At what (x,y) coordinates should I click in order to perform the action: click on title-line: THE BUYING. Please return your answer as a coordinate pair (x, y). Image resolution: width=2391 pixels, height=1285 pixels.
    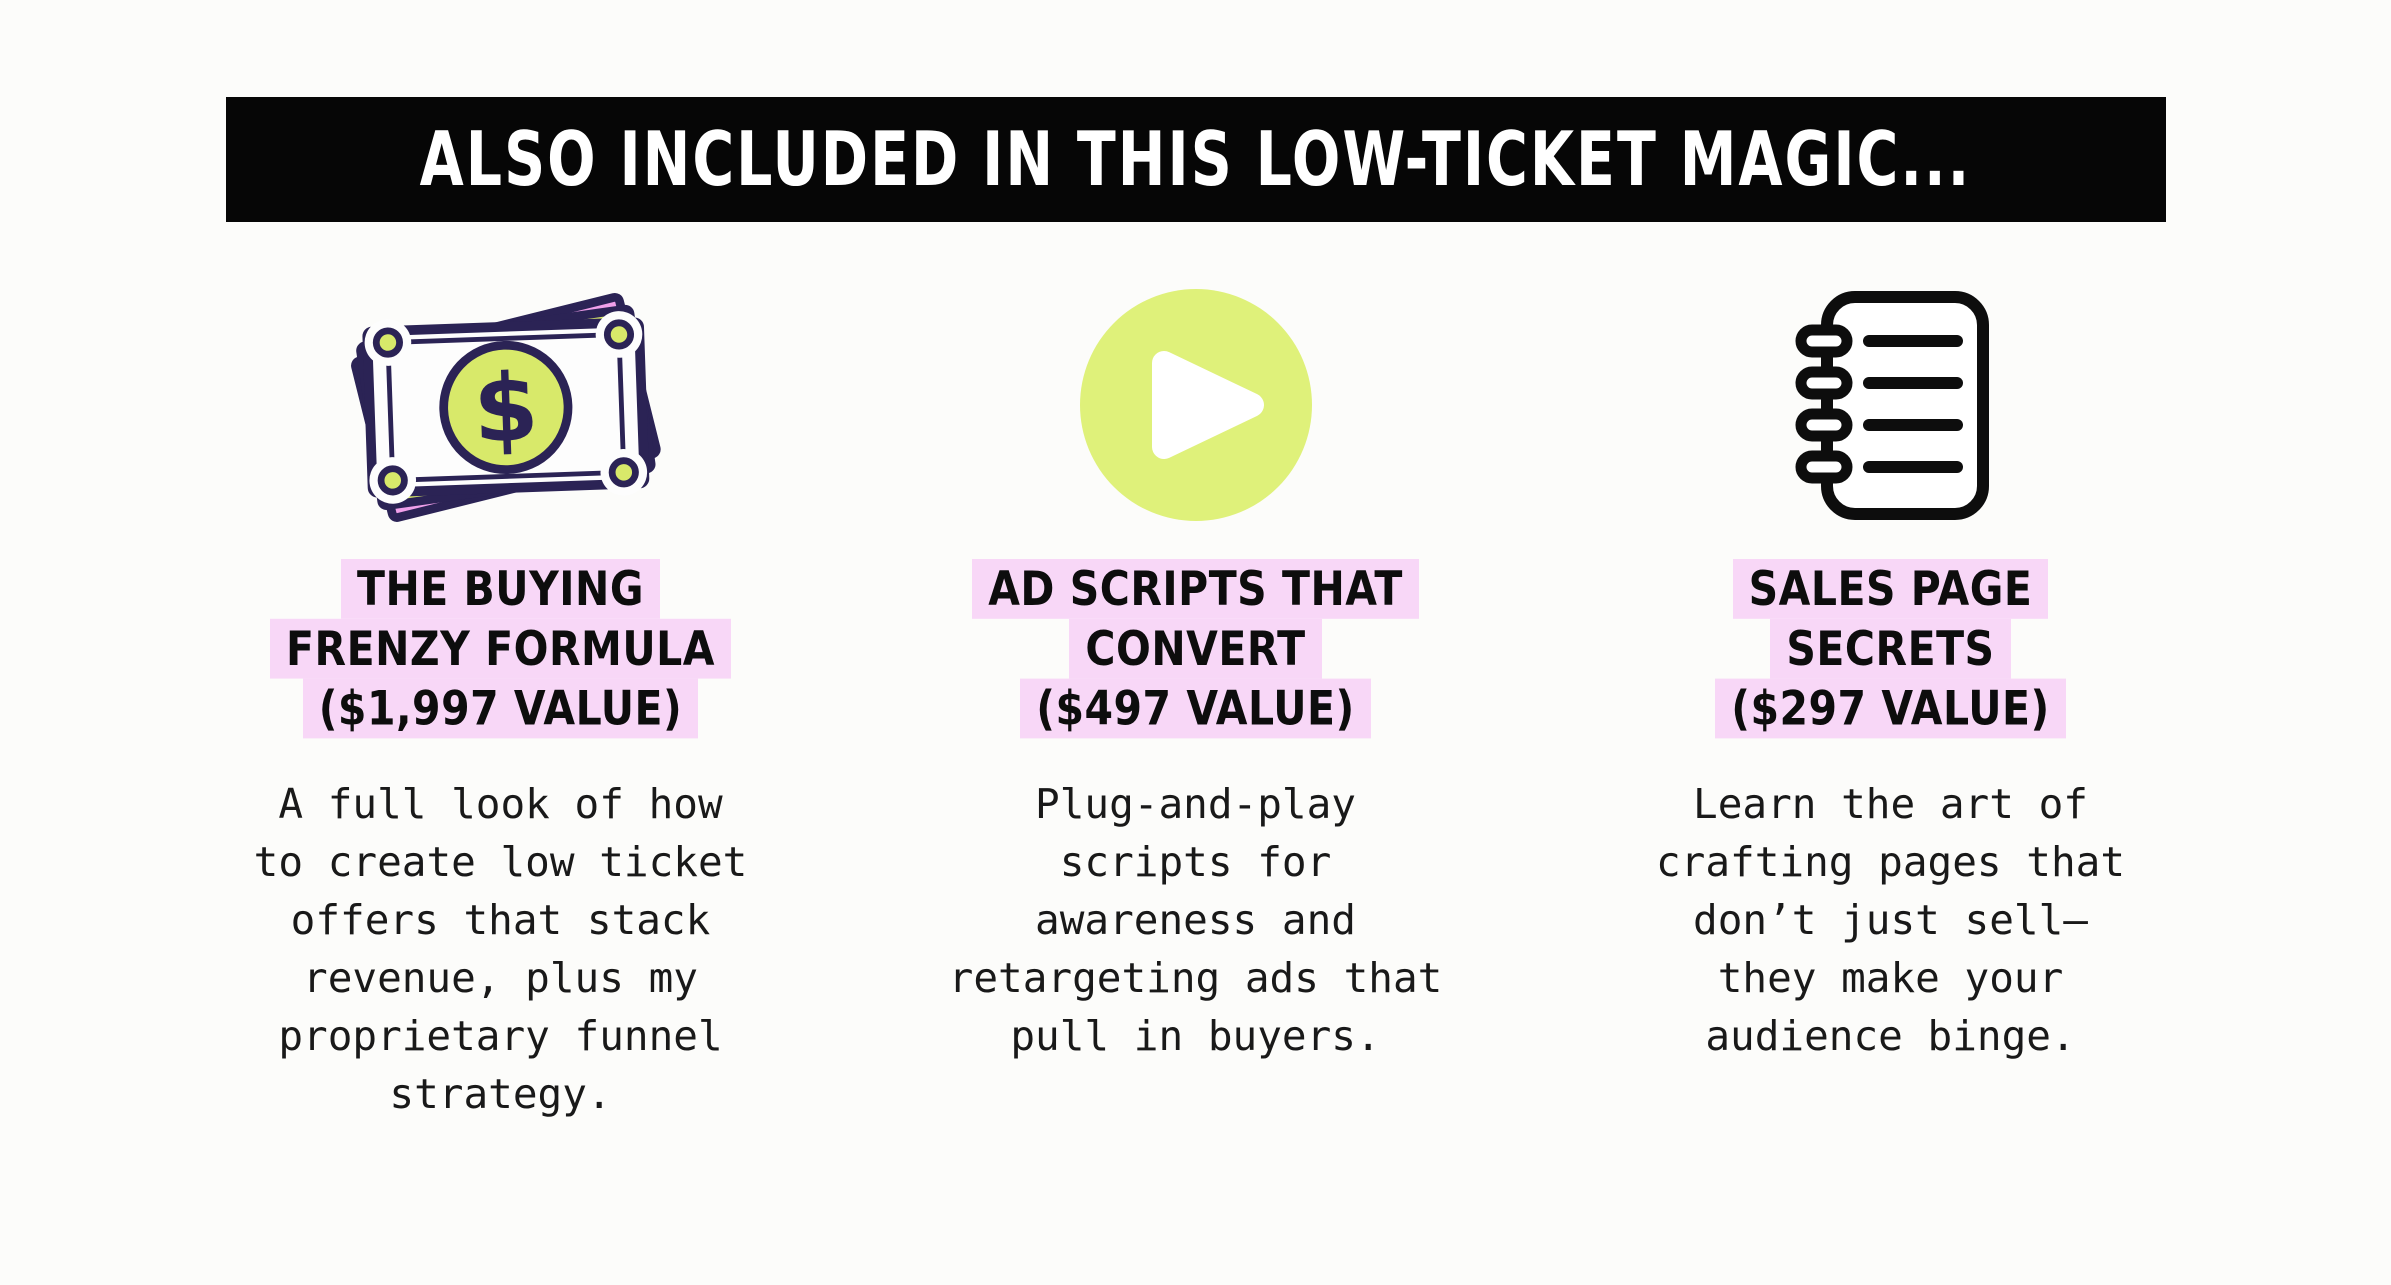
    Looking at the image, I should click on (500, 589).